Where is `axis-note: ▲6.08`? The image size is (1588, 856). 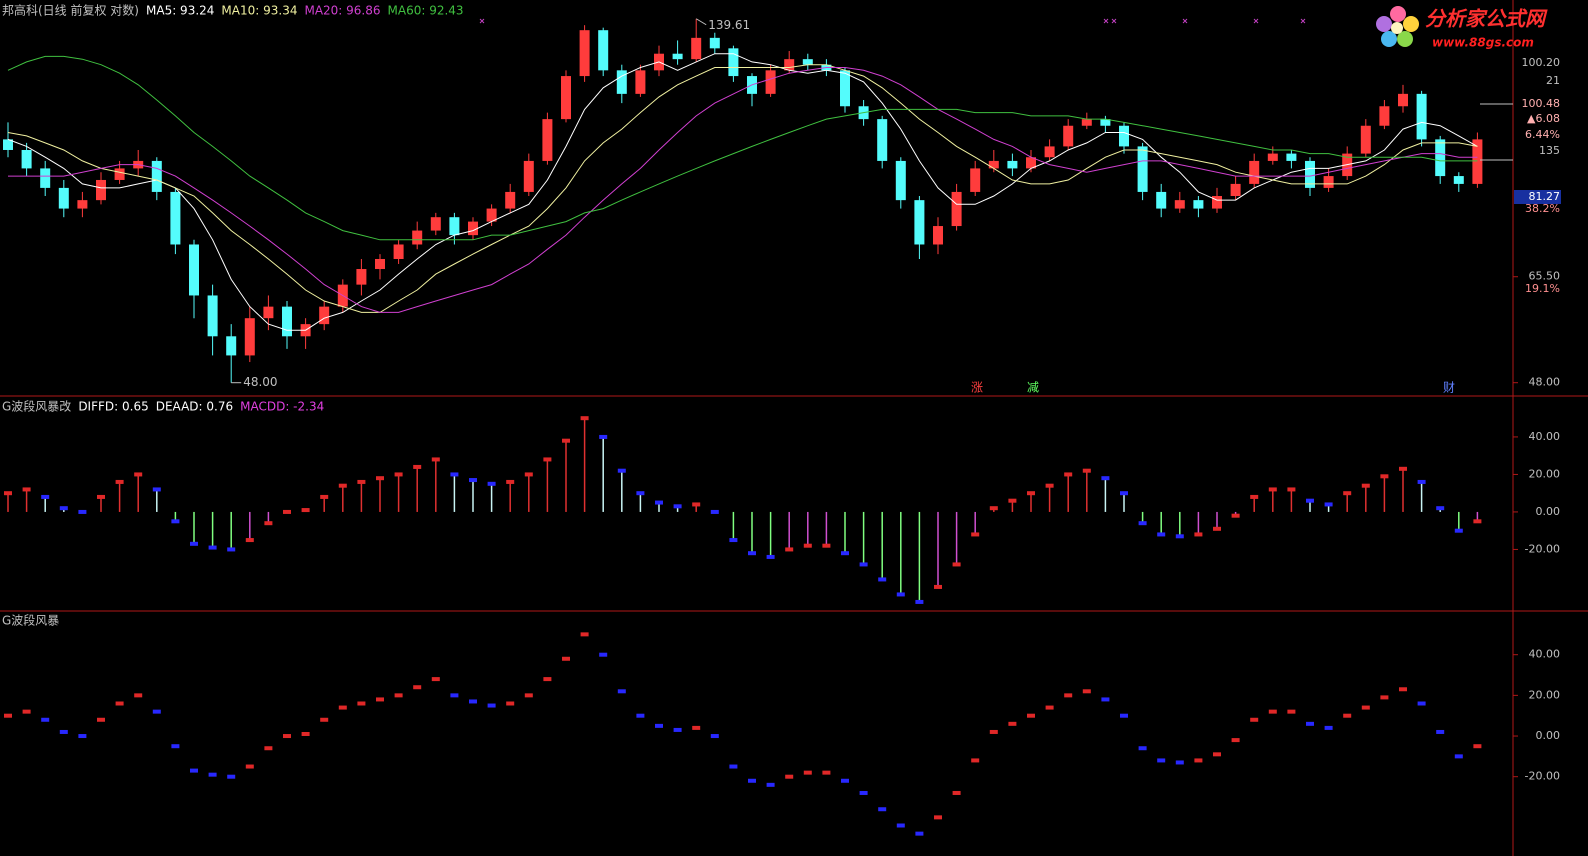
axis-note: ▲6.08 is located at coordinates (1543, 118).